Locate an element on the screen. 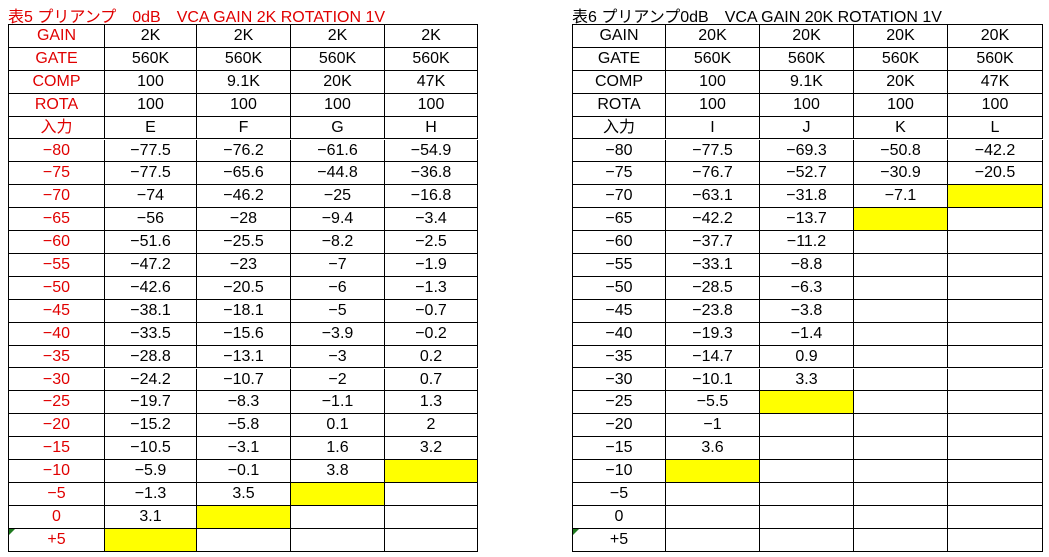 This screenshot has height=557, width=1049. cell: −30.9 is located at coordinates (901, 174).